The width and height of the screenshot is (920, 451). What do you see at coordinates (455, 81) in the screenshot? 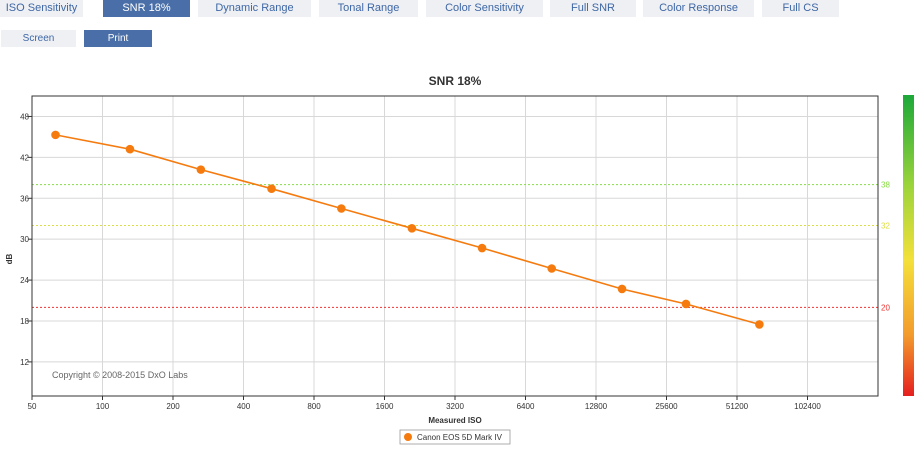
I see `chart-title: SNR 18%` at bounding box center [455, 81].